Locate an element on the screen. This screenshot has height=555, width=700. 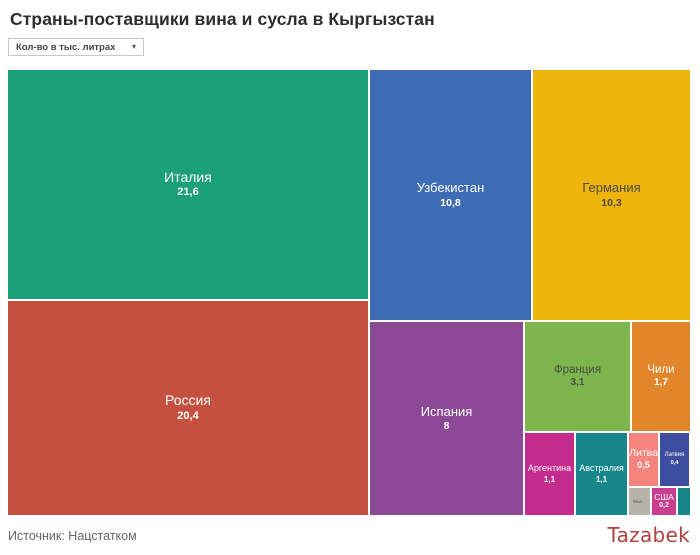
tile-value: 10,8 is located at coordinates (450, 202).